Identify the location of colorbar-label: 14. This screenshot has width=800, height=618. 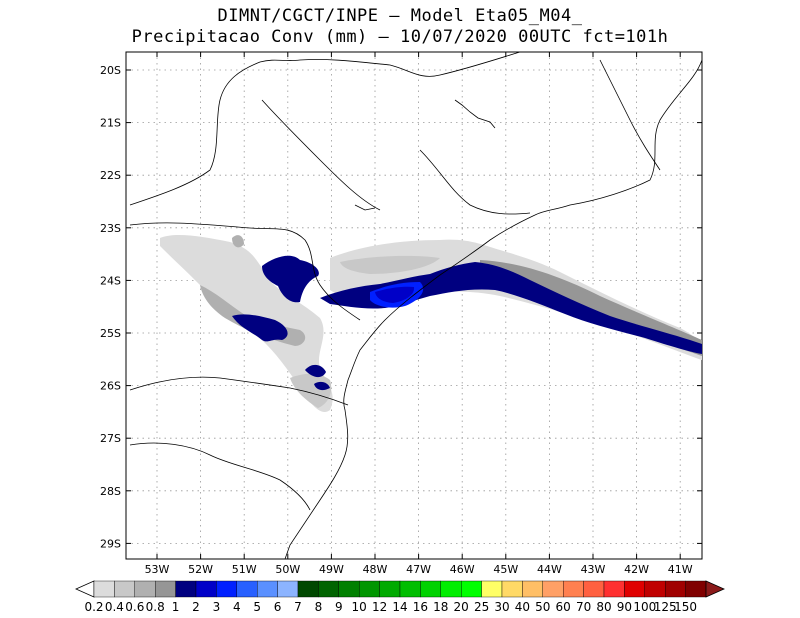
(399, 607).